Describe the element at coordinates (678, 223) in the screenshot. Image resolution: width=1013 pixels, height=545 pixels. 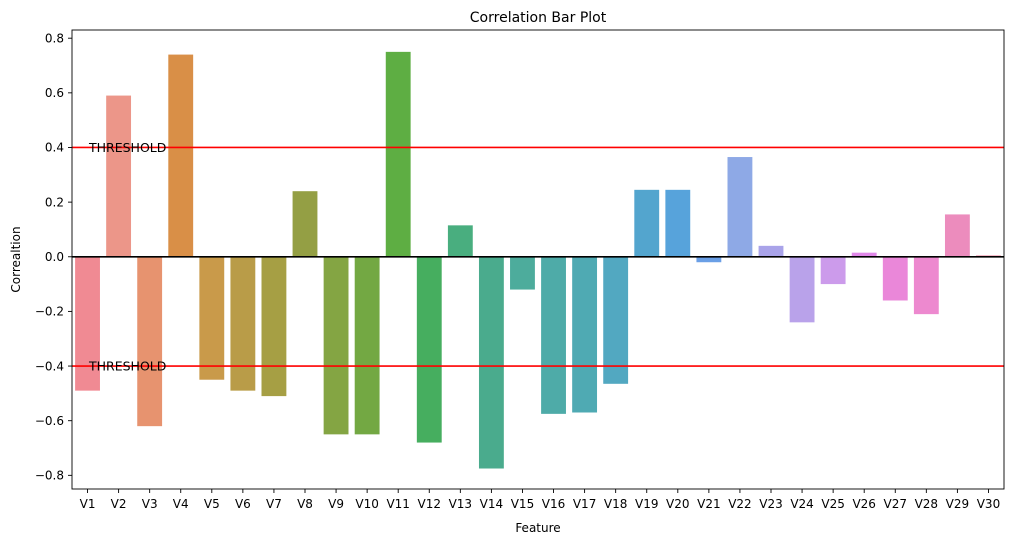
I see `bar-v20` at that location.